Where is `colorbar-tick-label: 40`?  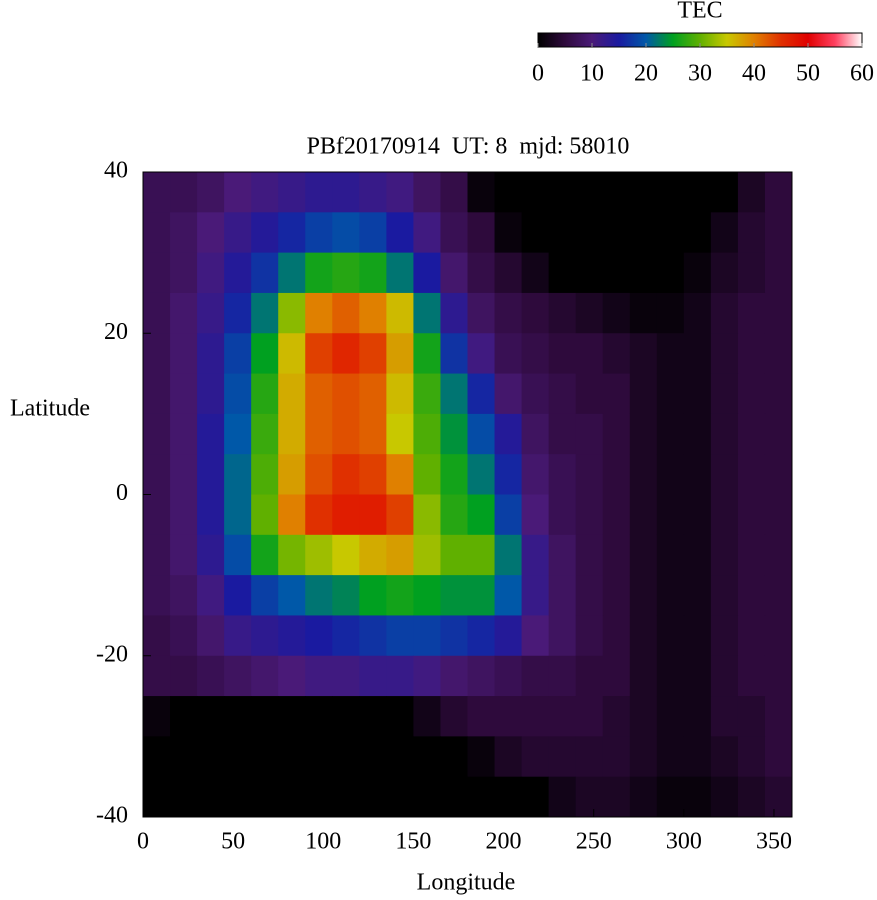 colorbar-tick-label: 40 is located at coordinates (754, 74).